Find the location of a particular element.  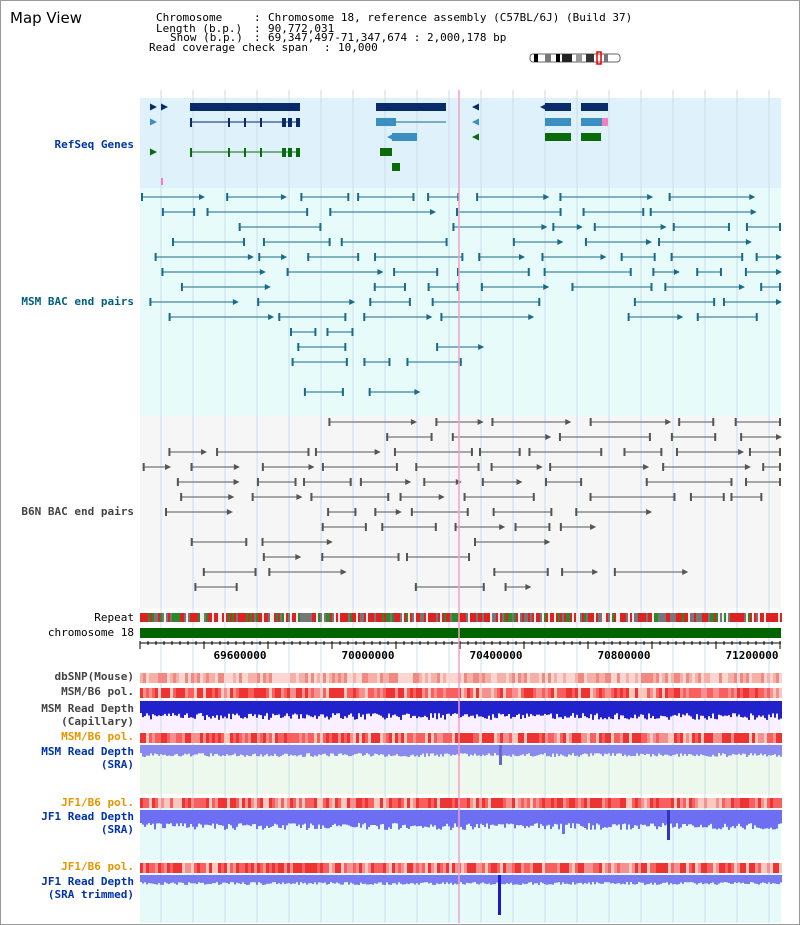

track-label-refseq: RefSeq Genes is located at coordinates (94, 144).